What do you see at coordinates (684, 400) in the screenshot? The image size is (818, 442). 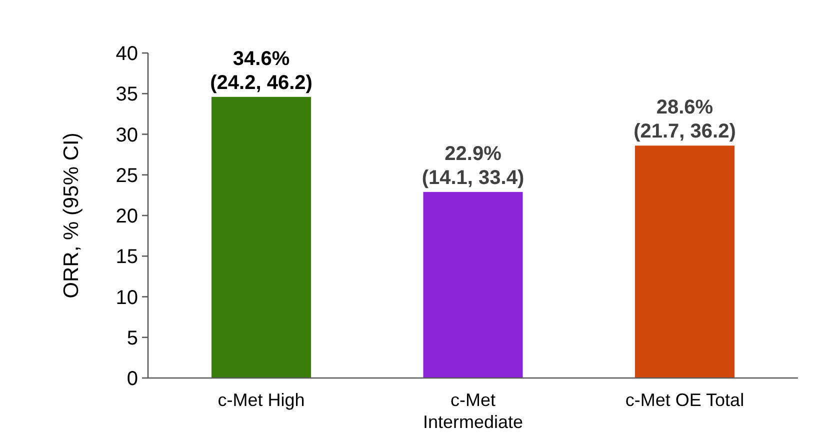 I see `x-tick-label: c-Met OE Total` at bounding box center [684, 400].